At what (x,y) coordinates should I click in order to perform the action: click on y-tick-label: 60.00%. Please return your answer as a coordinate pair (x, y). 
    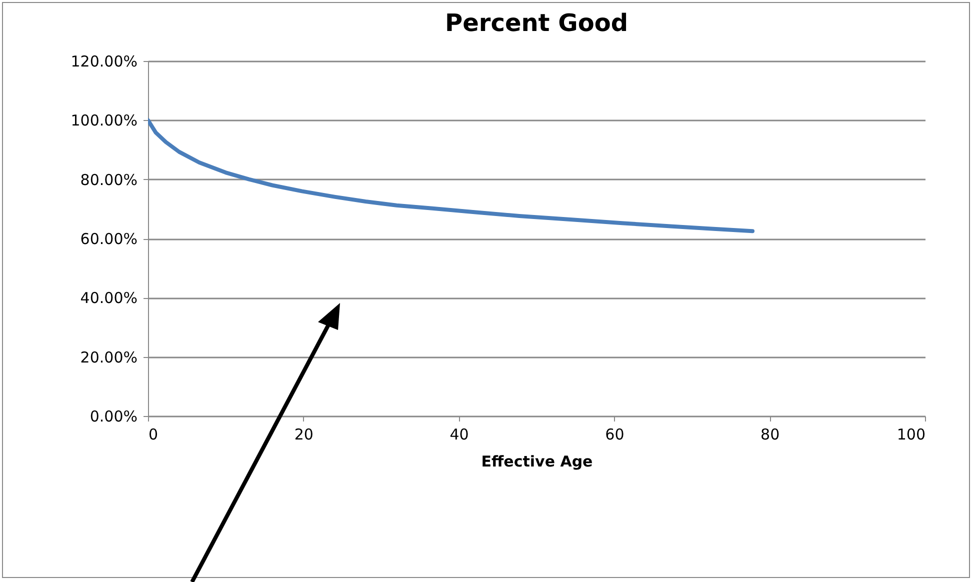
    Looking at the image, I should click on (109, 239).